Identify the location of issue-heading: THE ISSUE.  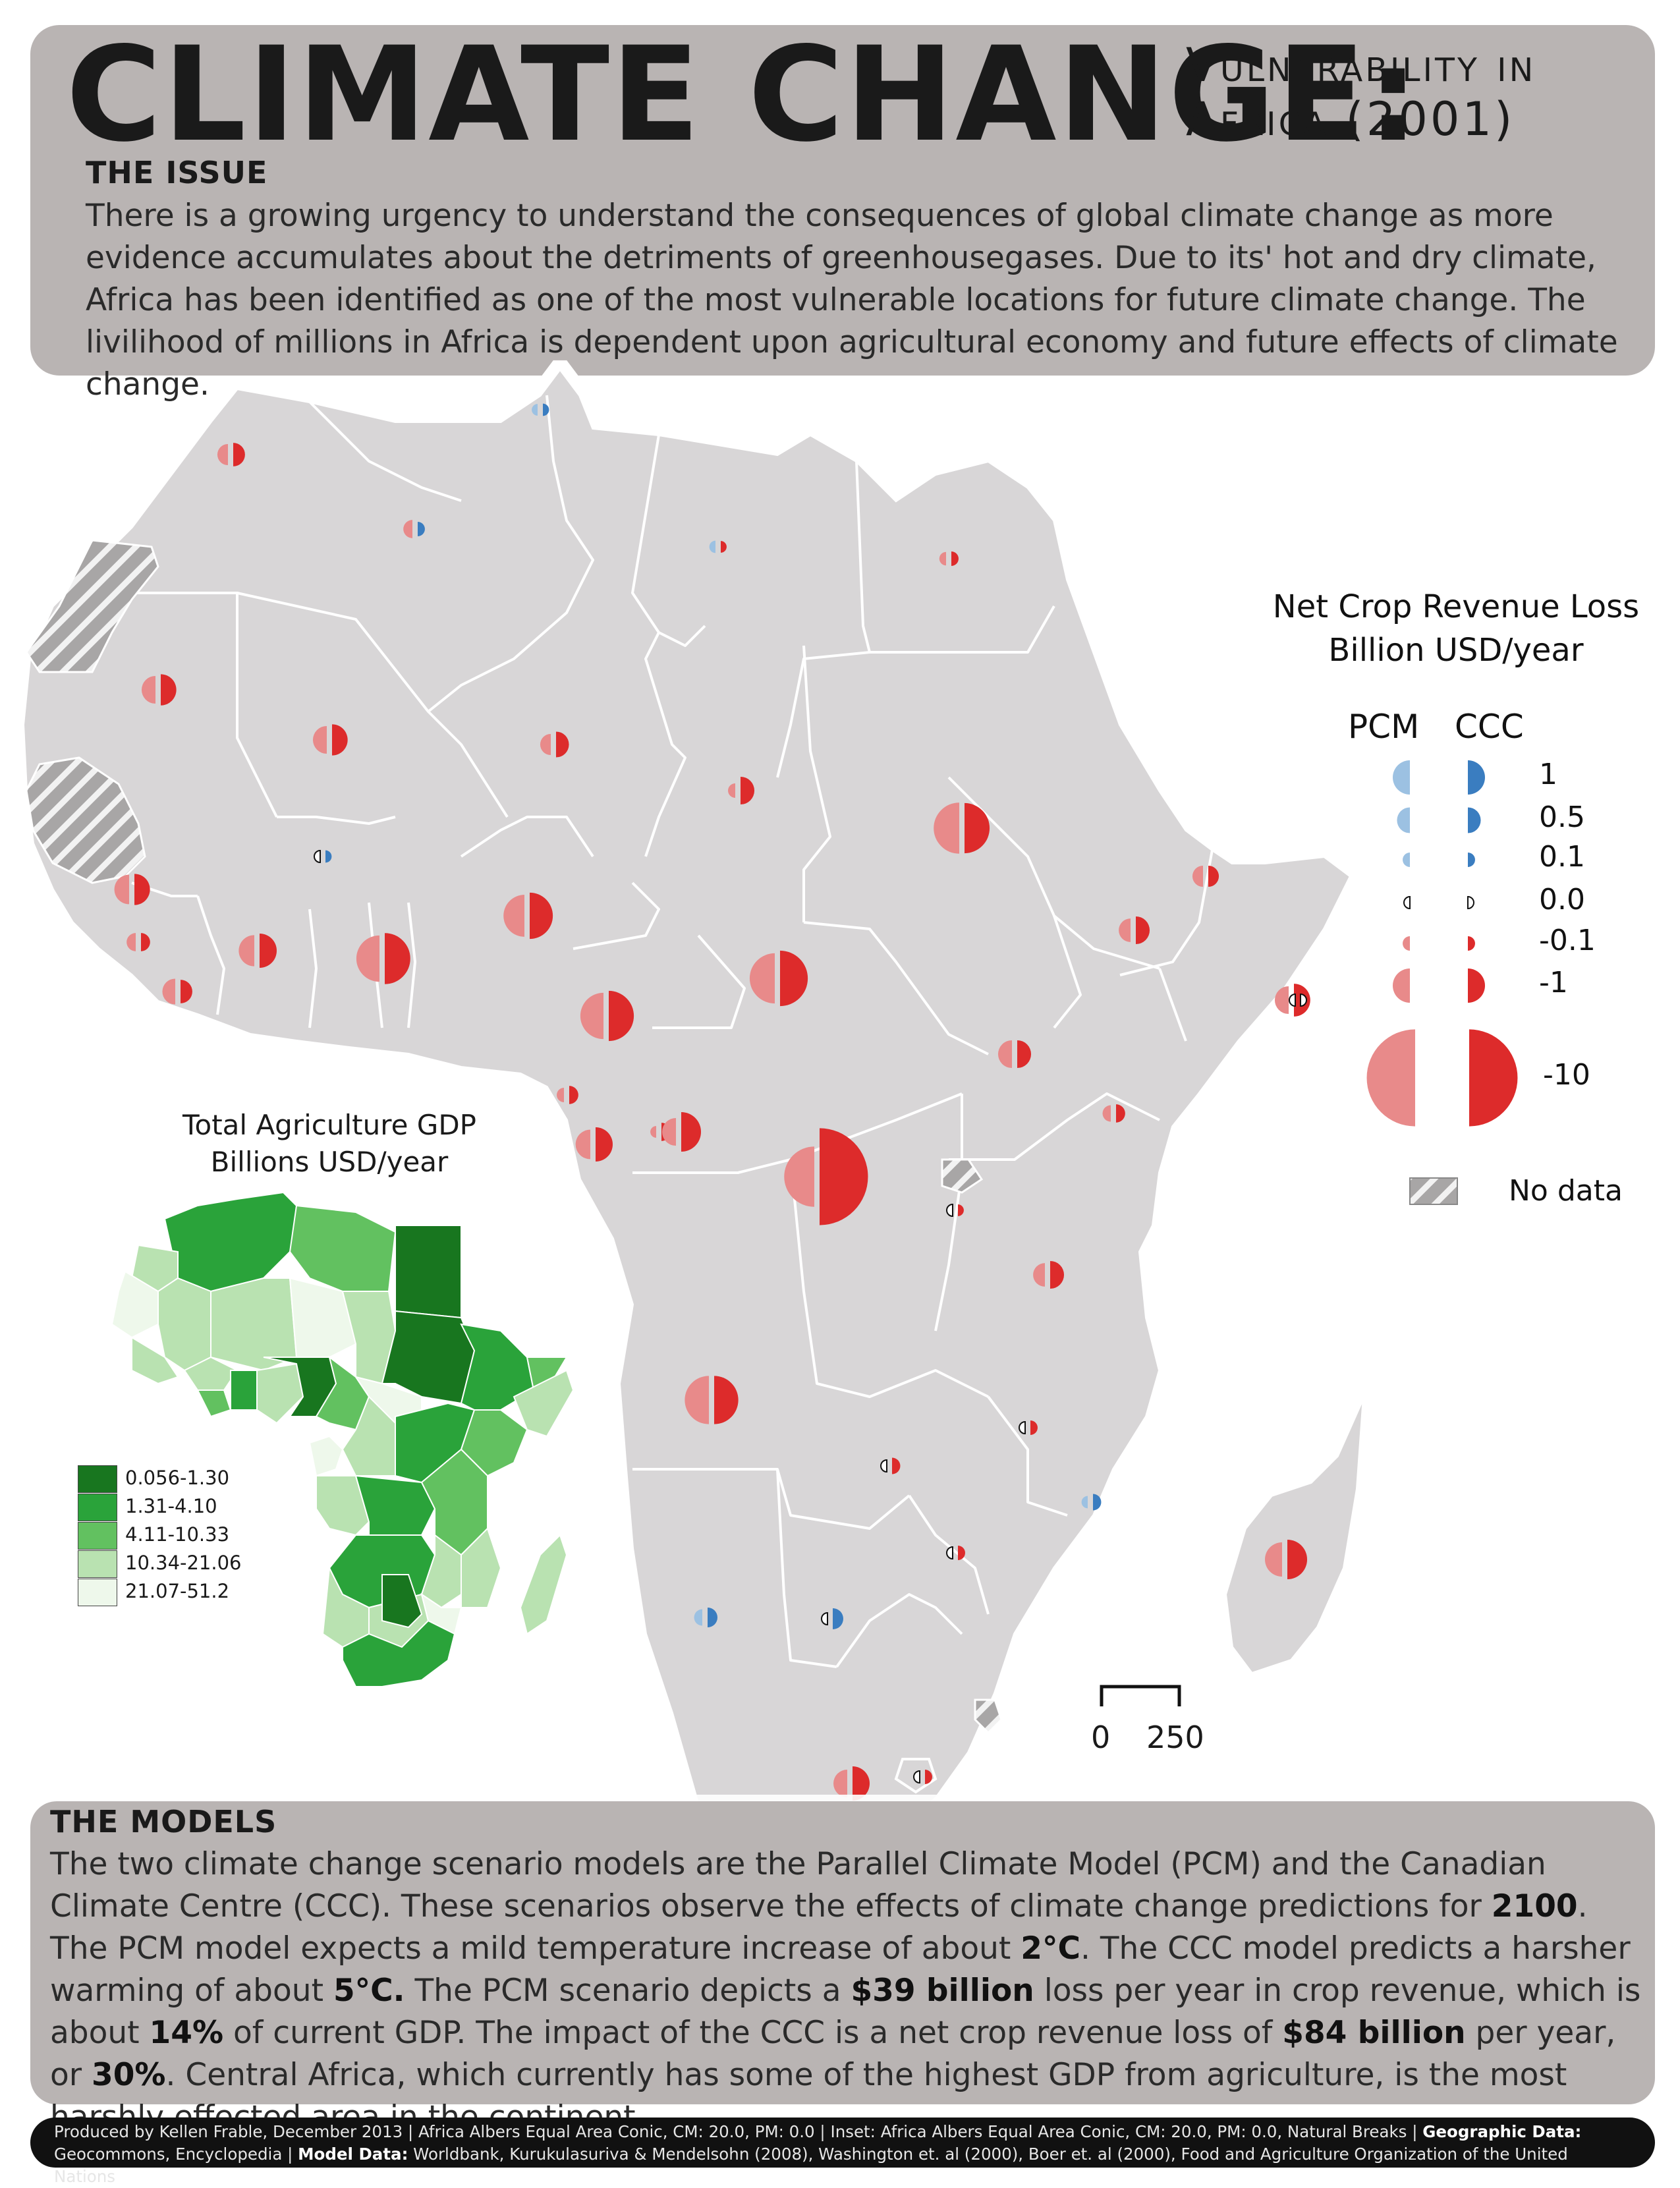
(177, 173).